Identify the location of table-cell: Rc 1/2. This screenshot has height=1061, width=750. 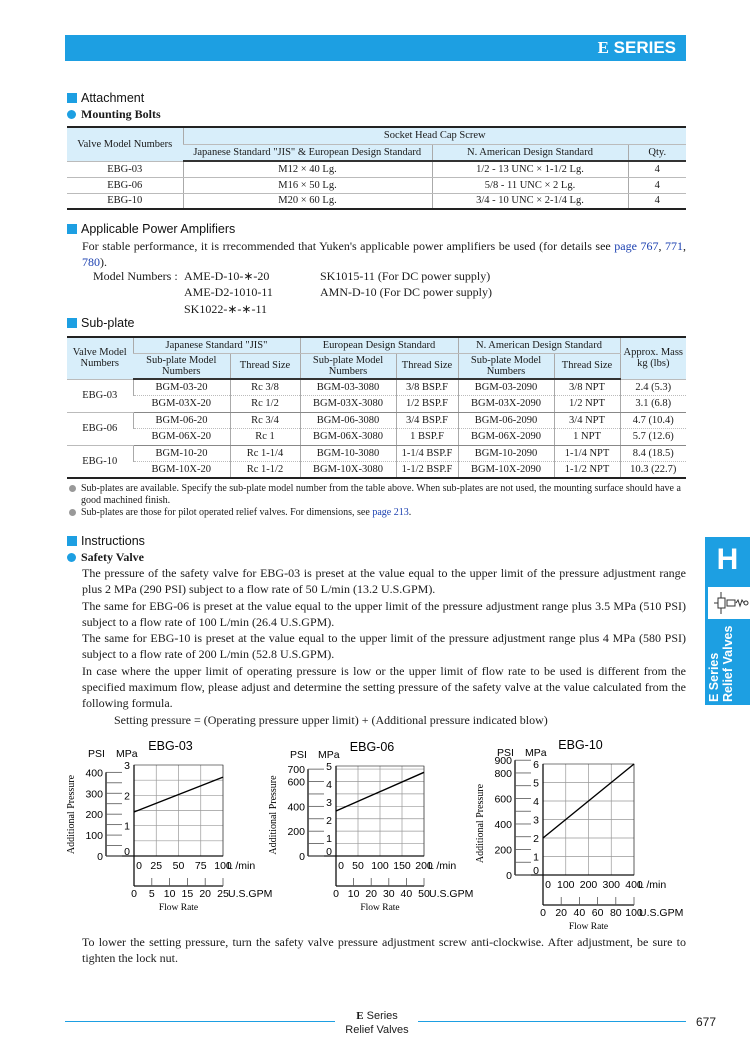
(264, 404).